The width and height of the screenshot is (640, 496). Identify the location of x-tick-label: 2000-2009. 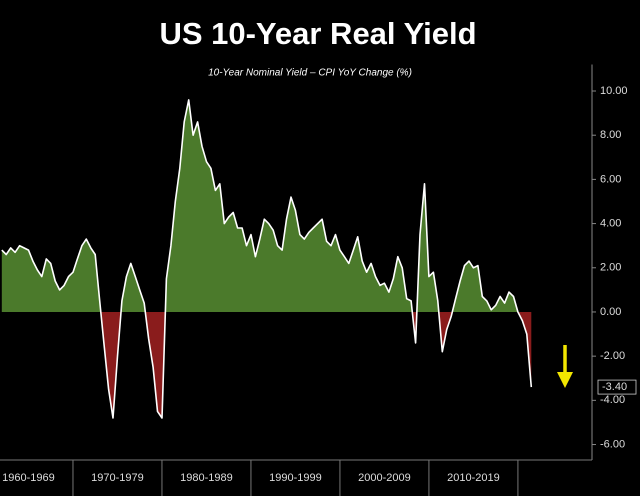
(384, 478).